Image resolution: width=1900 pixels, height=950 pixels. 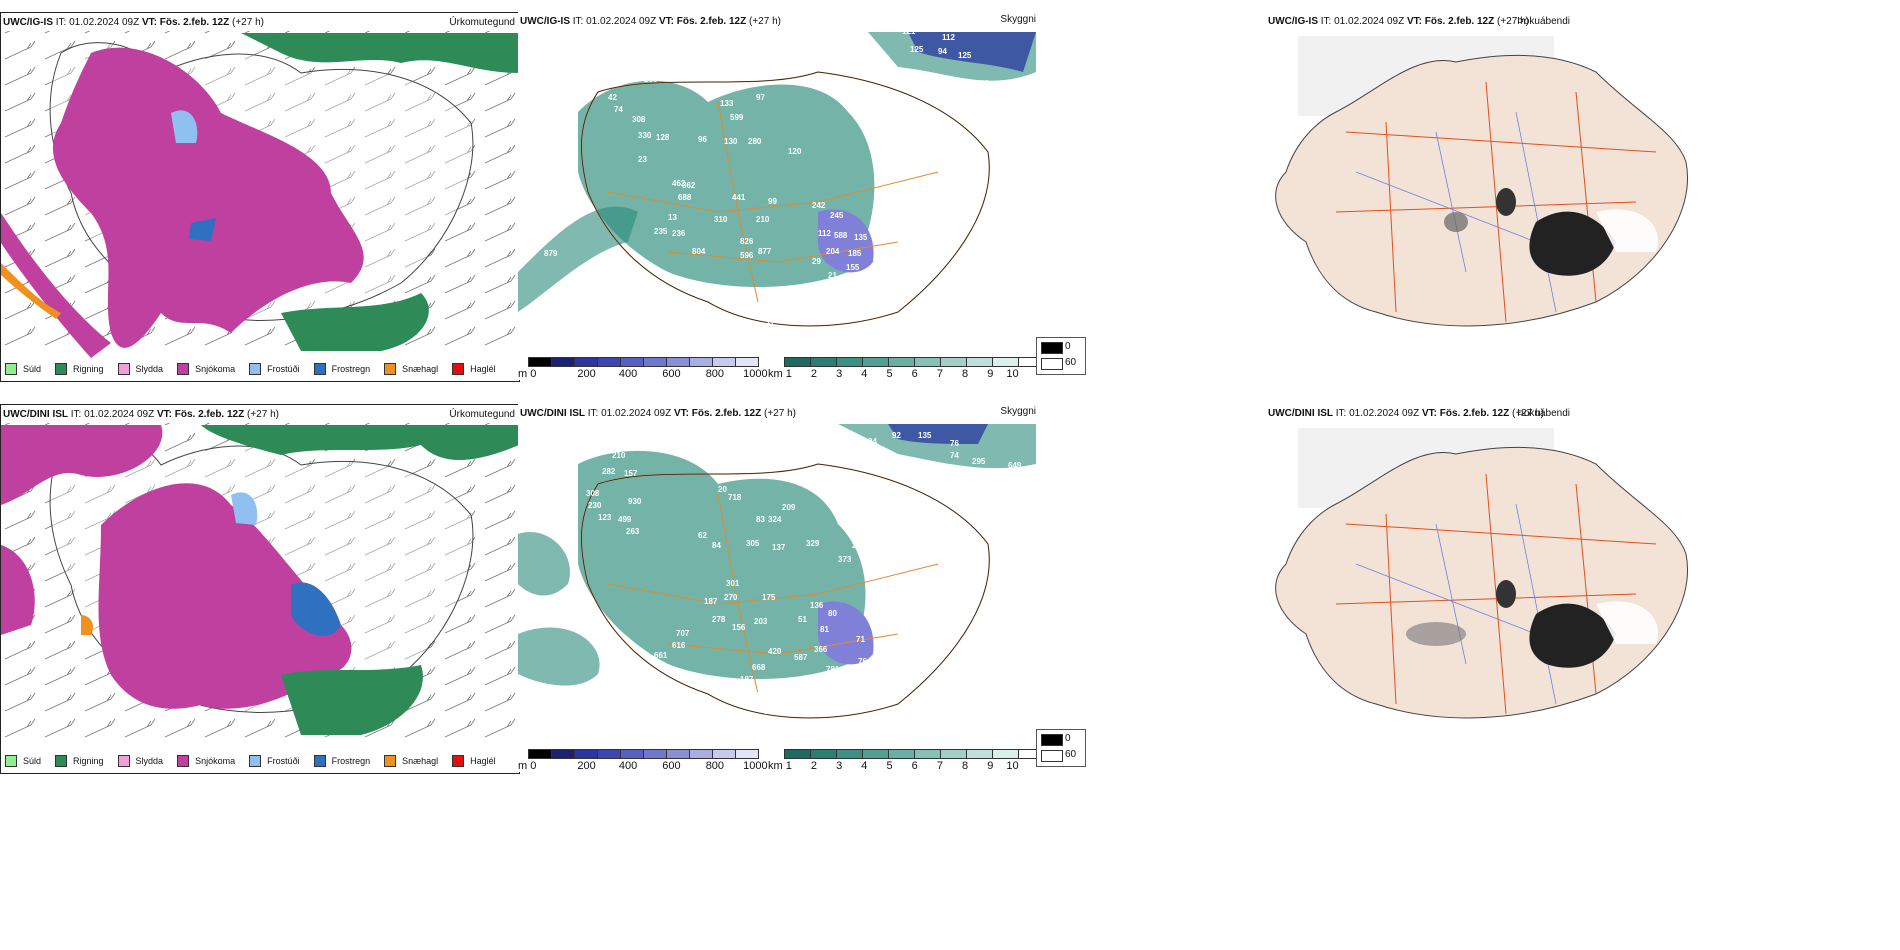 I want to click on legend-item: Slydda, so click(x=140, y=369).